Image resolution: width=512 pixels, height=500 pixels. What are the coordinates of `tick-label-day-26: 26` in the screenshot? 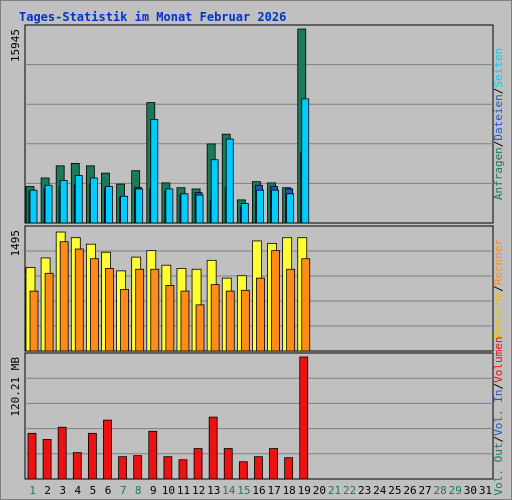 It's located at (409, 490).